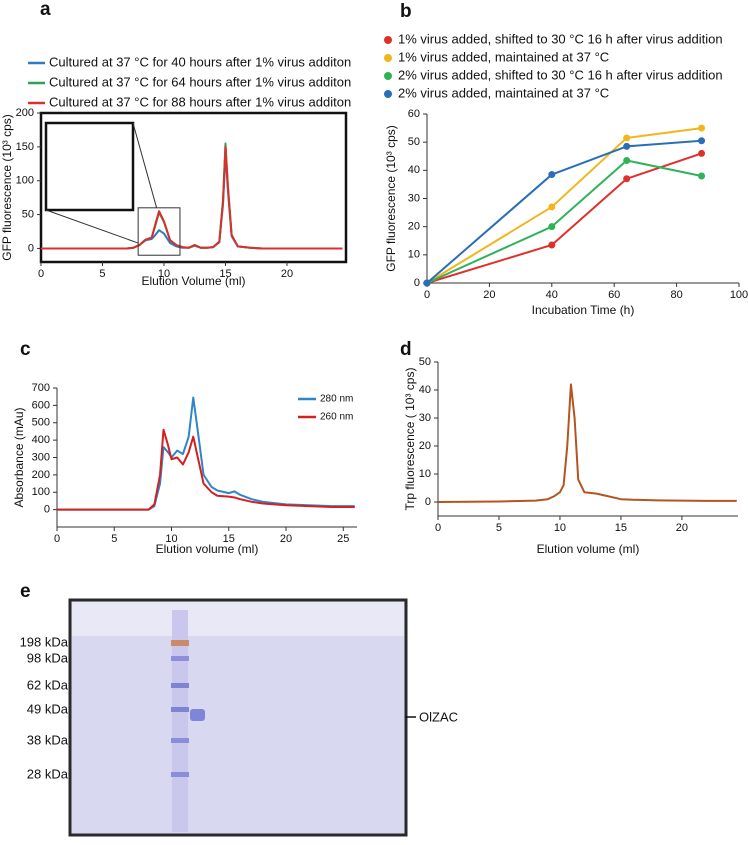  Describe the element at coordinates (48, 708) in the screenshot. I see `marker-label: 49 kDa` at that location.